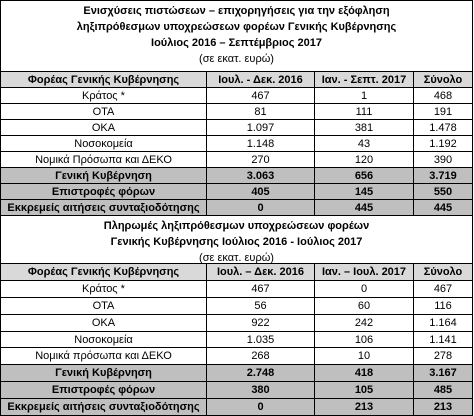 This screenshot has width=474, height=416. What do you see at coordinates (260, 322) in the screenshot?
I see `cell: 922` at bounding box center [260, 322].